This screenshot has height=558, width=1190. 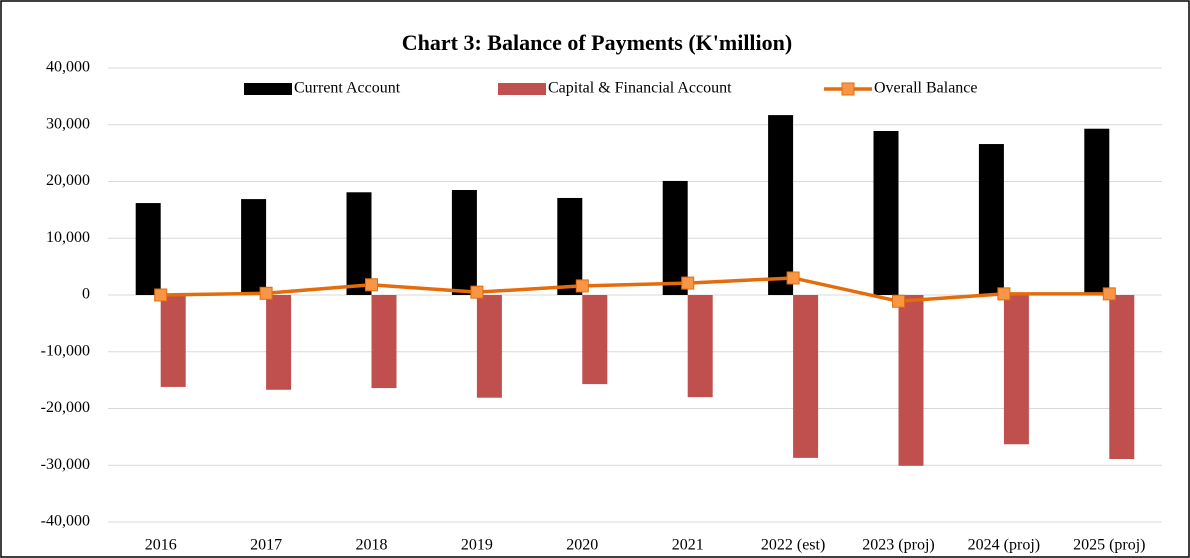 I want to click on x-tick-label: 2024 (proj), so click(x=1004, y=545).